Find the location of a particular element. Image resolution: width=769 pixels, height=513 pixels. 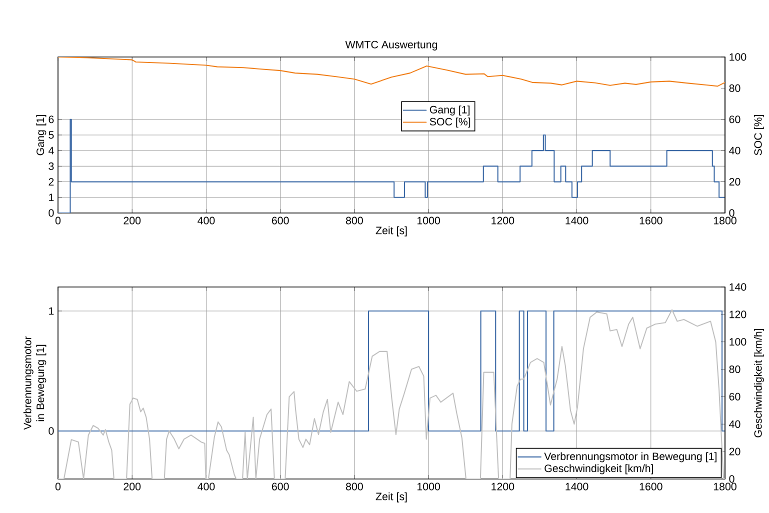

y-tick-label: 3 is located at coordinates (51, 166).